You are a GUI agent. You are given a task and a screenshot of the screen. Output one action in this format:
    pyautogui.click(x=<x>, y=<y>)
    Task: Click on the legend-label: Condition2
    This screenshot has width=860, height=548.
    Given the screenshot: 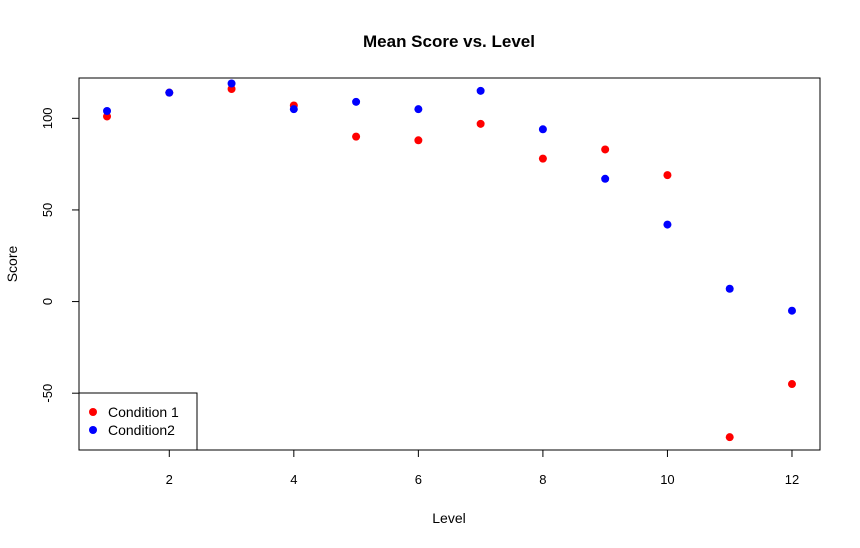 What is the action you would take?
    pyautogui.click(x=141, y=430)
    